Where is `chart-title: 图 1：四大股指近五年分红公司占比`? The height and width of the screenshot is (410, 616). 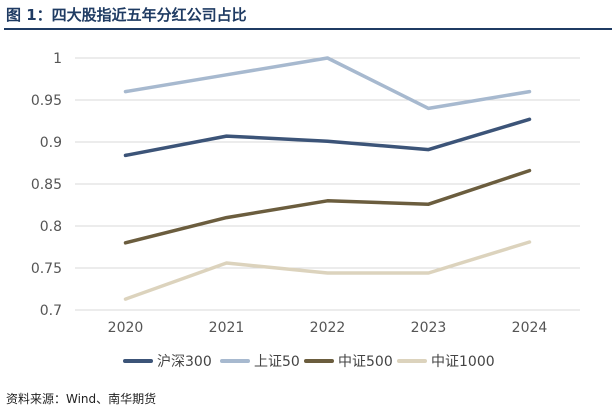
chart-title: 图 1：四大股指近五年分红公司占比 is located at coordinates (126, 15).